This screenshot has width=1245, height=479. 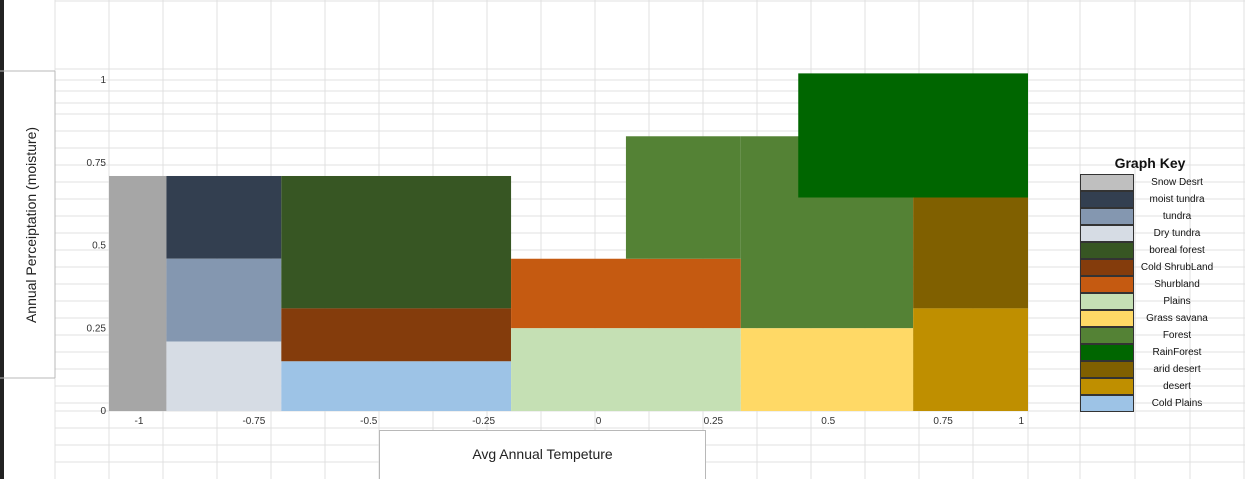 I want to click on legend-label: Cold ShrubLand, so click(x=1177, y=267).